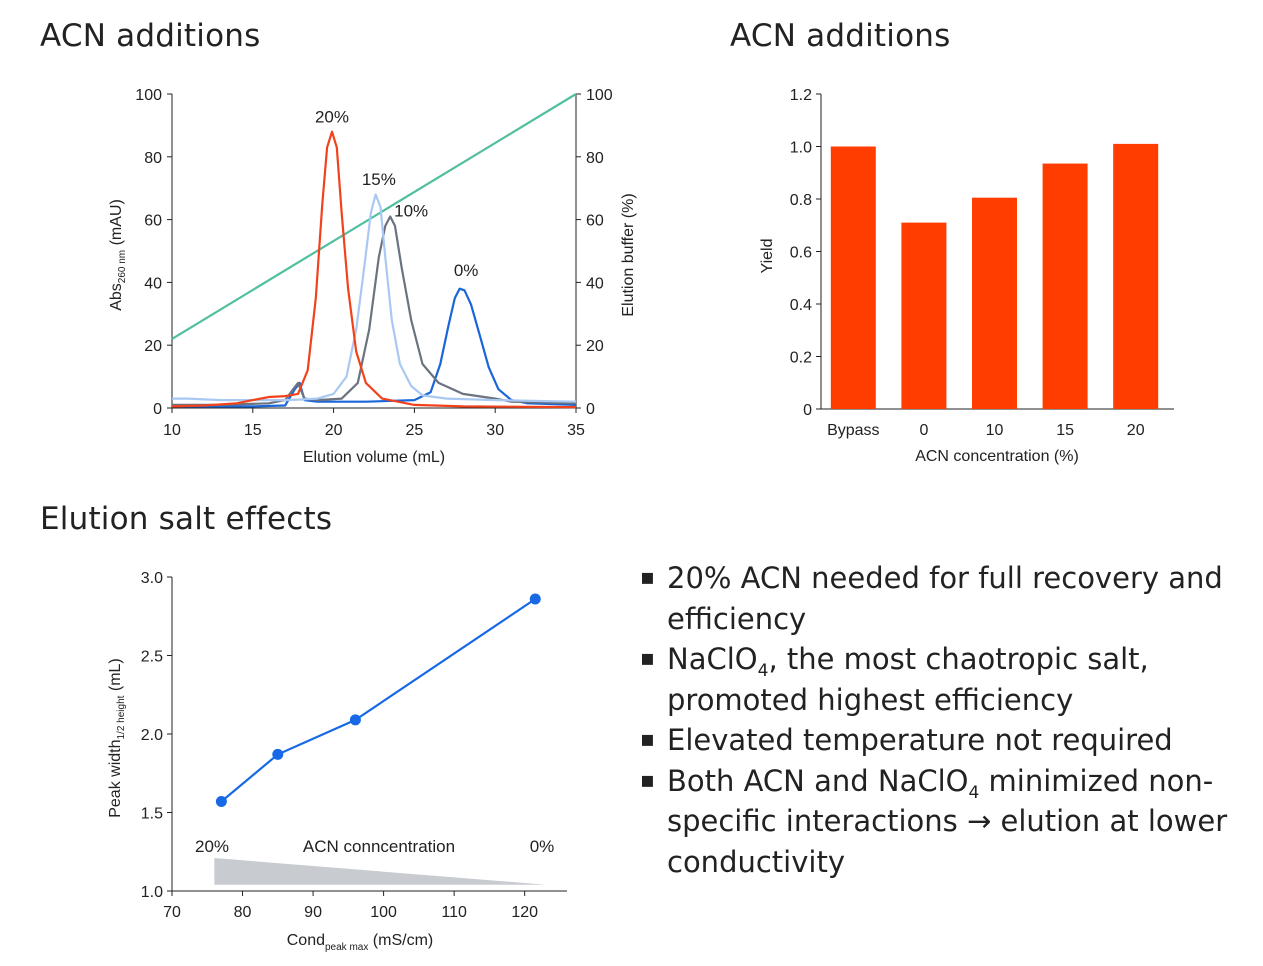  I want to click on gradient-line, so click(374, 216).